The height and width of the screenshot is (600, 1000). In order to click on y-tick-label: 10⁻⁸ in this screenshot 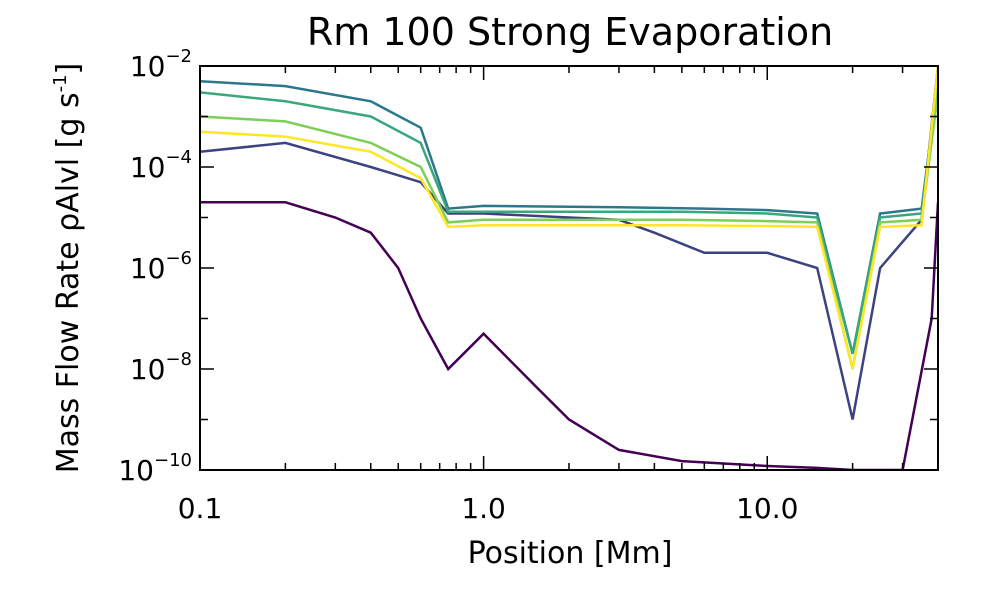, I will do `click(161, 367)`.